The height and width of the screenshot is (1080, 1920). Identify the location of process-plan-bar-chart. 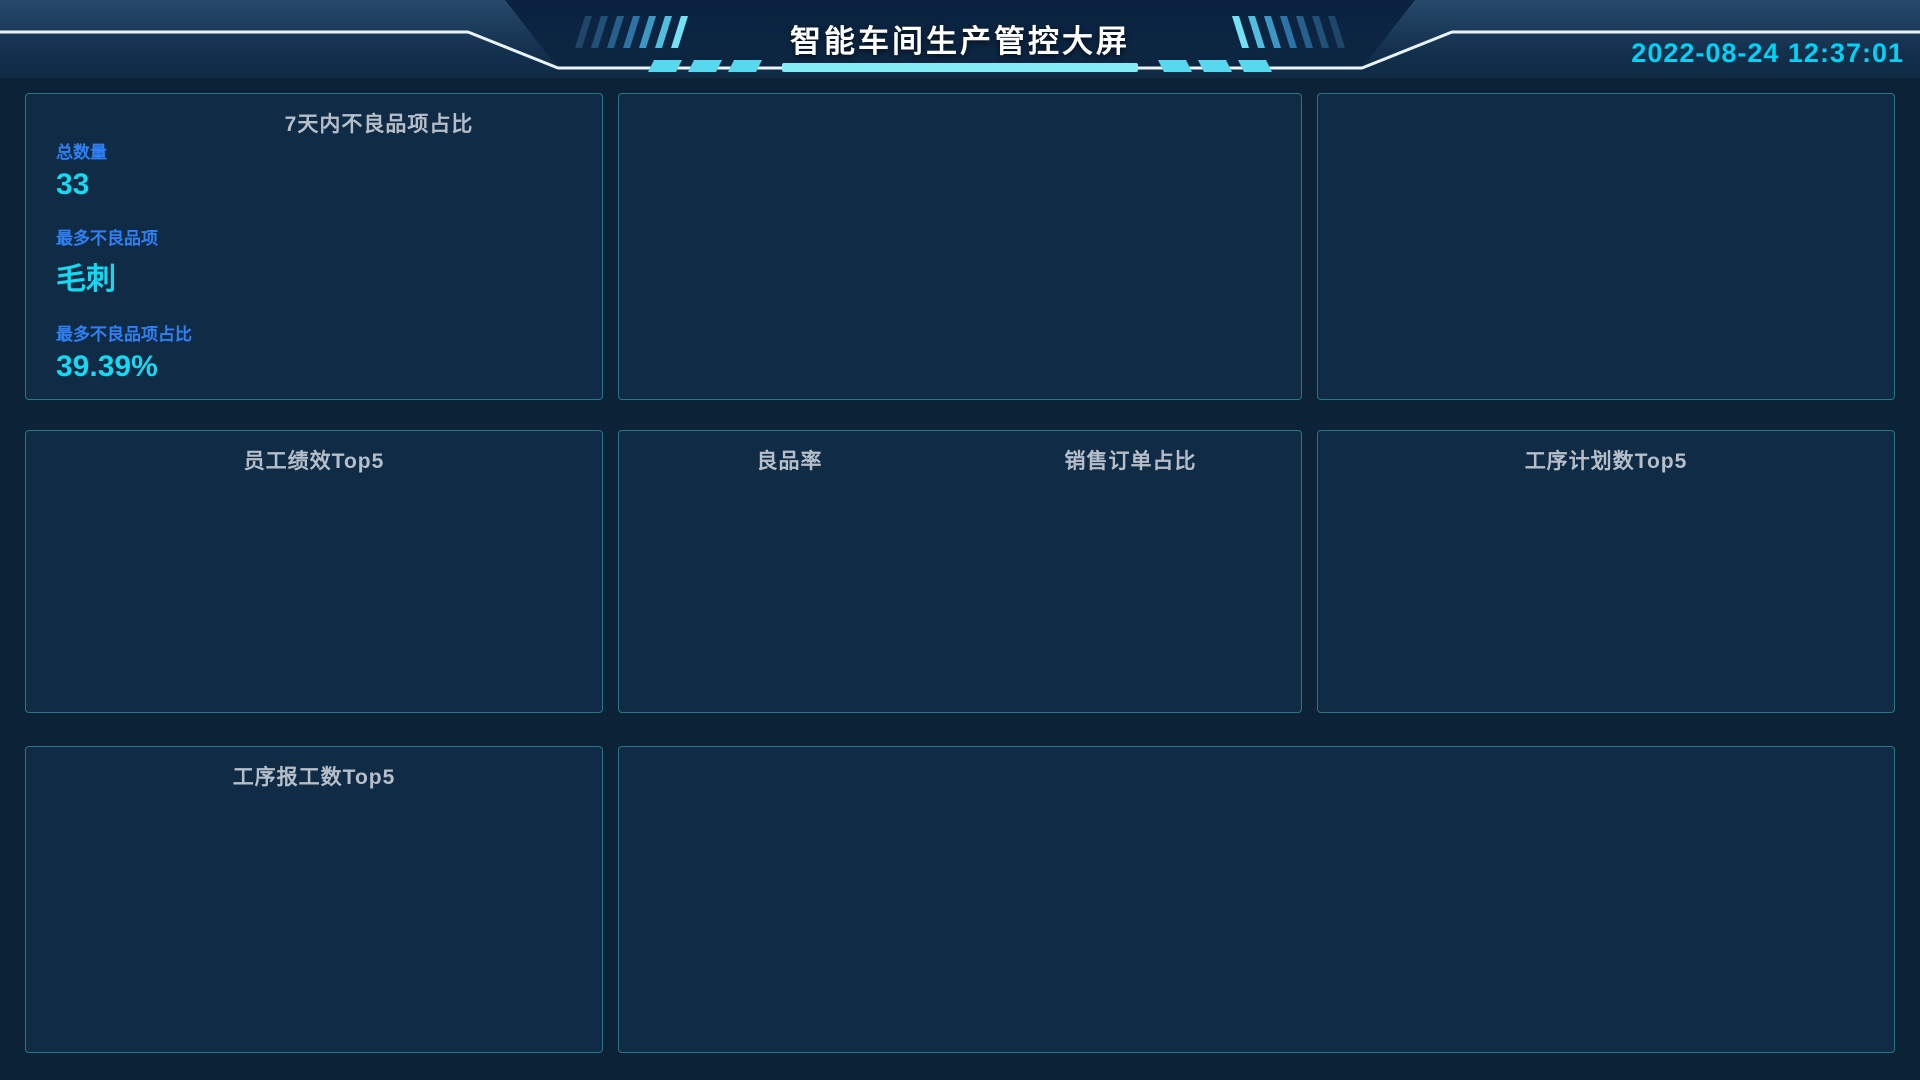
(1607, 591).